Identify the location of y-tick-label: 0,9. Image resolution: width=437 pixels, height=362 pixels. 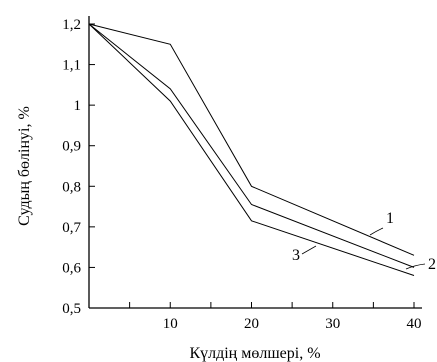
(71, 147).